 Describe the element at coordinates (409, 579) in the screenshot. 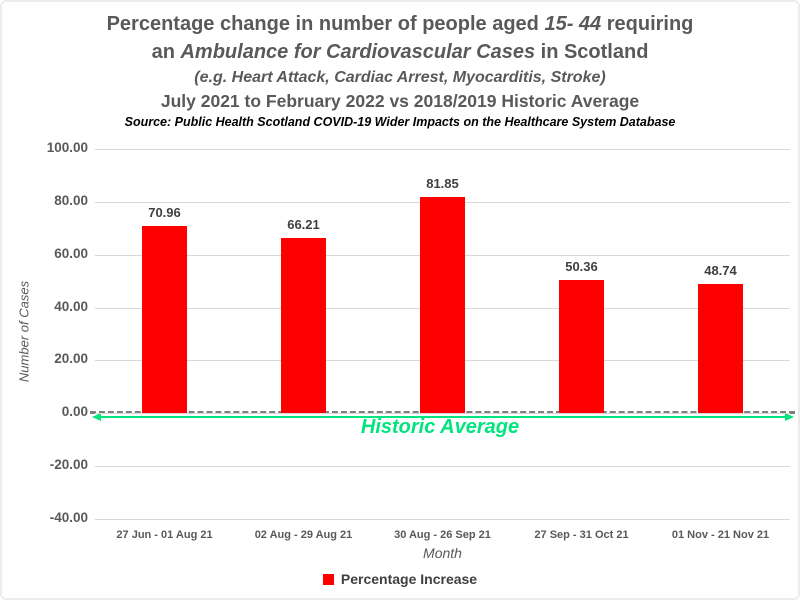

I see `legend-label: Percentage Increase` at that location.